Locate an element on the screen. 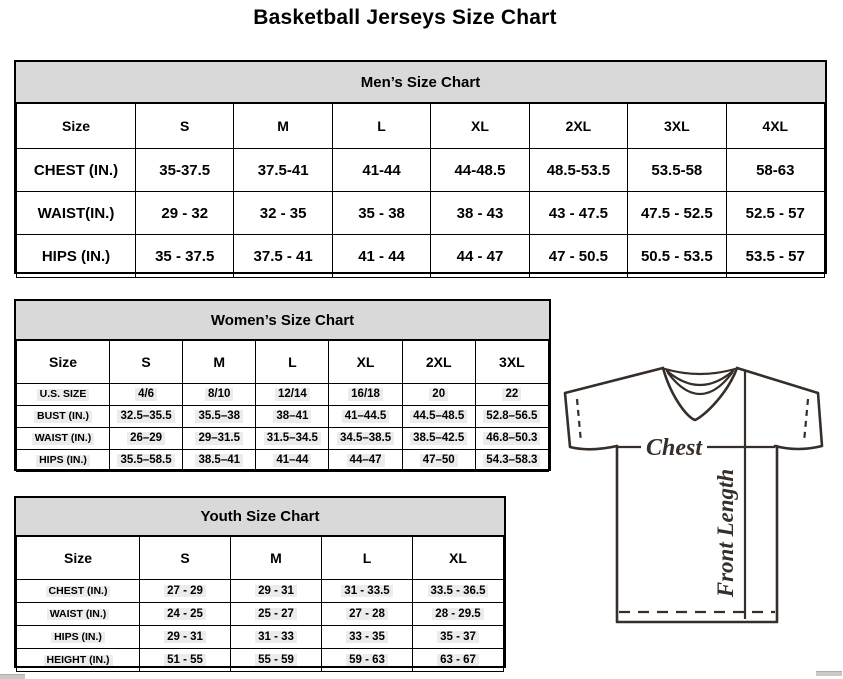  size-value-cell: 63 - 67 is located at coordinates (458, 660).